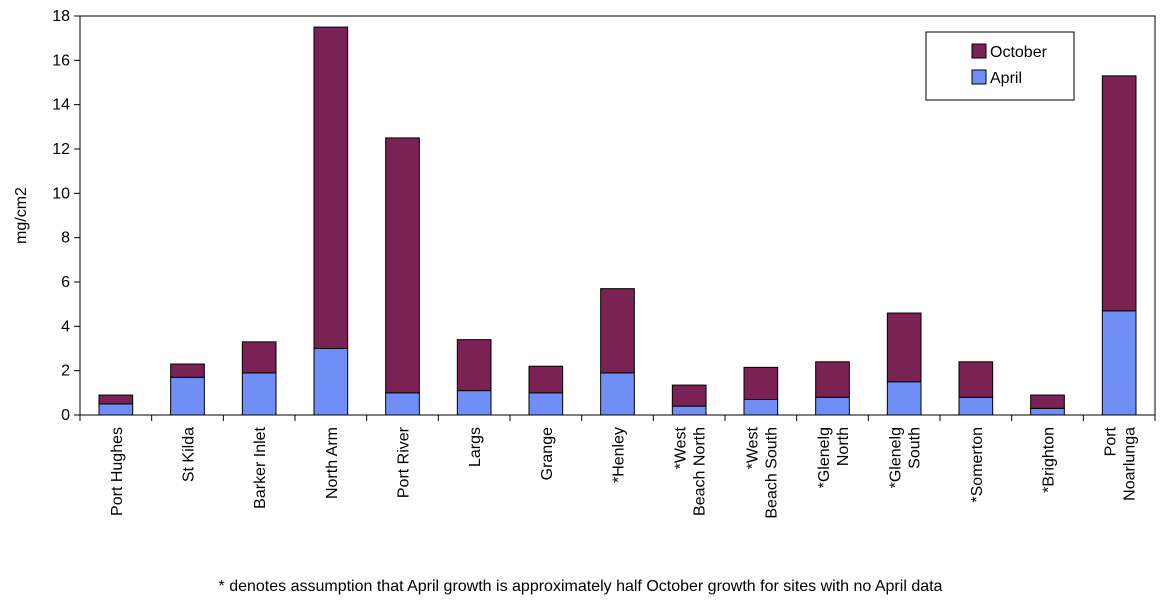 This screenshot has height=611, width=1161. What do you see at coordinates (691, 470) in the screenshot?
I see `x-category-label: *West Beach North` at bounding box center [691, 470].